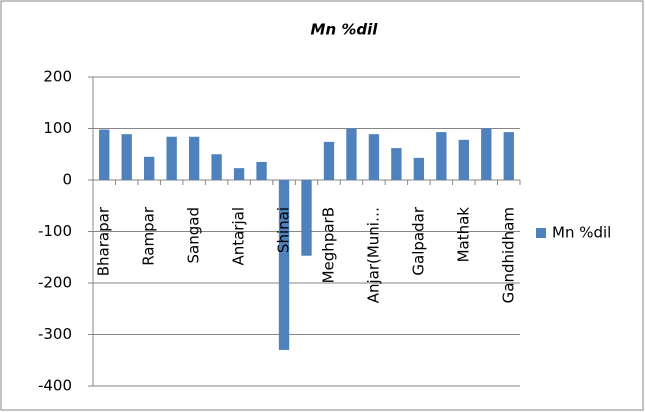 This screenshot has height=412, width=645. What do you see at coordinates (345, 30) in the screenshot?
I see `chart-title: Mn %dil` at bounding box center [345, 30].